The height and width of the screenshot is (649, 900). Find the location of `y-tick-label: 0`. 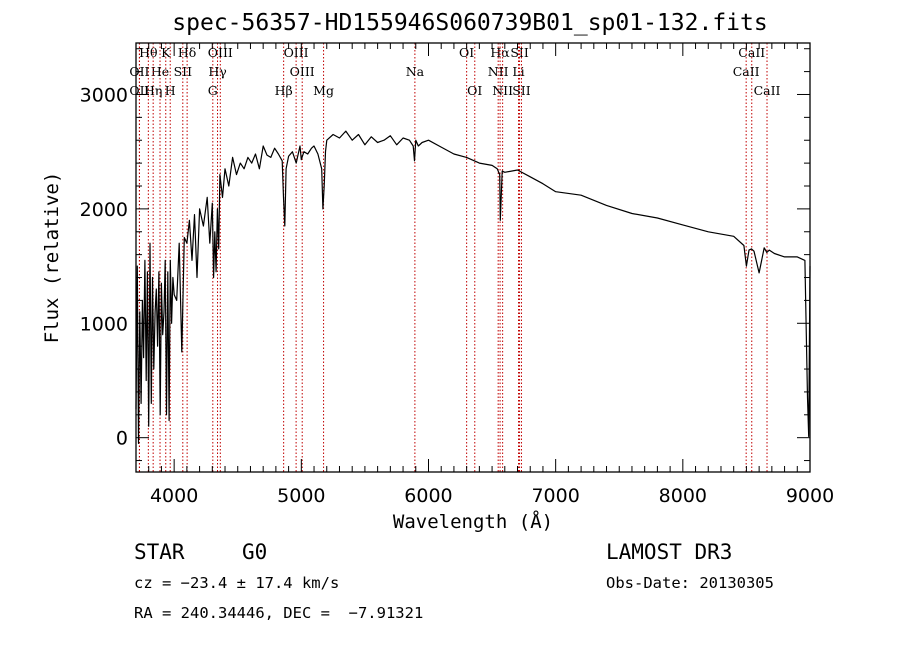

y-tick-label: 0 is located at coordinates (122, 439).